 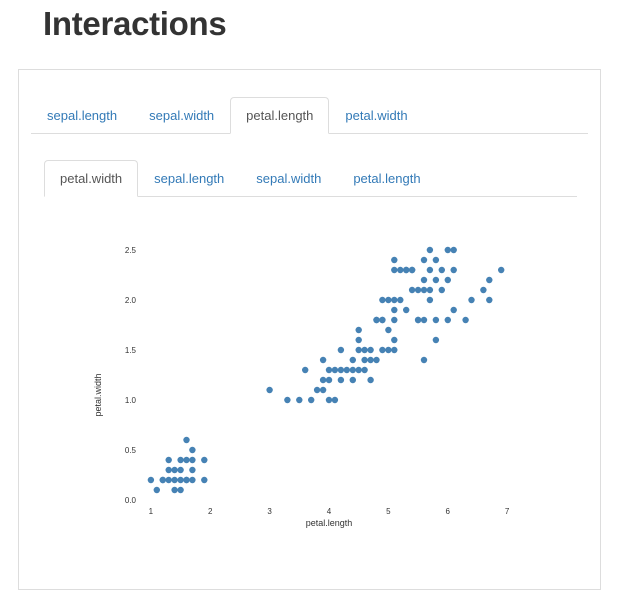 I want to click on subtab-sepal-width: sepal.width, so click(x=289, y=178).